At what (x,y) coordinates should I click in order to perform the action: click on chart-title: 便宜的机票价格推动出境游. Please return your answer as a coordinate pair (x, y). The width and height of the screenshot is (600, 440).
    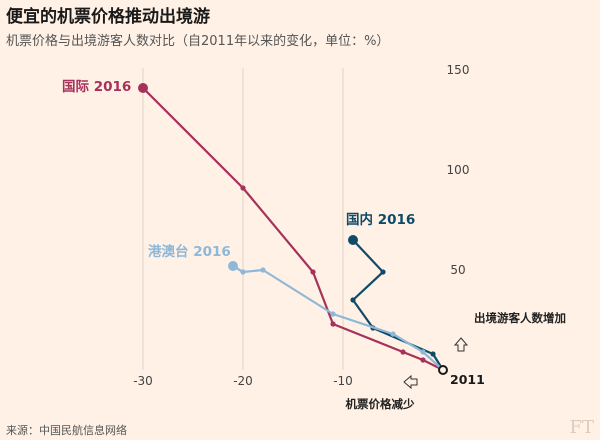
    Looking at the image, I should click on (108, 17).